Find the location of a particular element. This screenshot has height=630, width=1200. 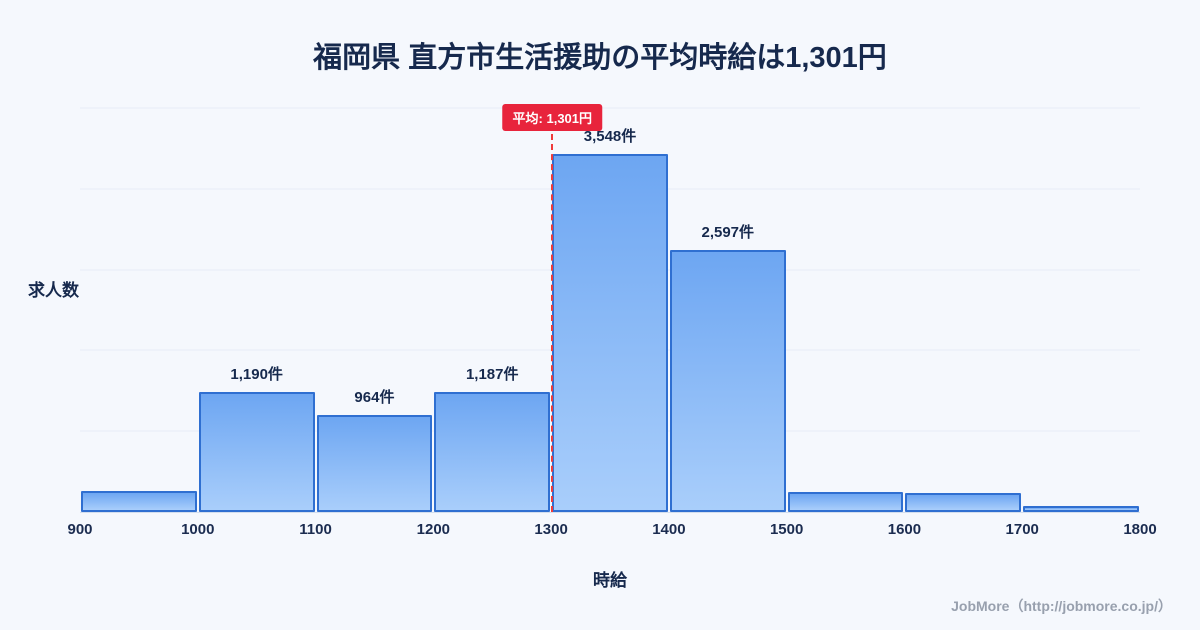

average-badge: 平均: 1,301円 is located at coordinates (552, 117).